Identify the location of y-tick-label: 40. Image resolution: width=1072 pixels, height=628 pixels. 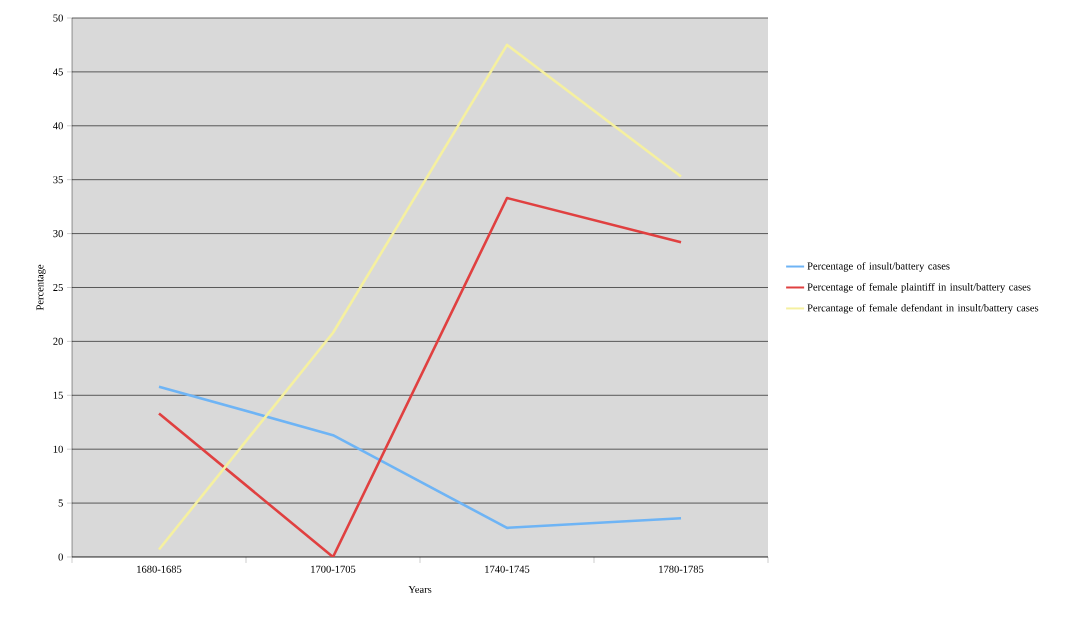
(58, 126).